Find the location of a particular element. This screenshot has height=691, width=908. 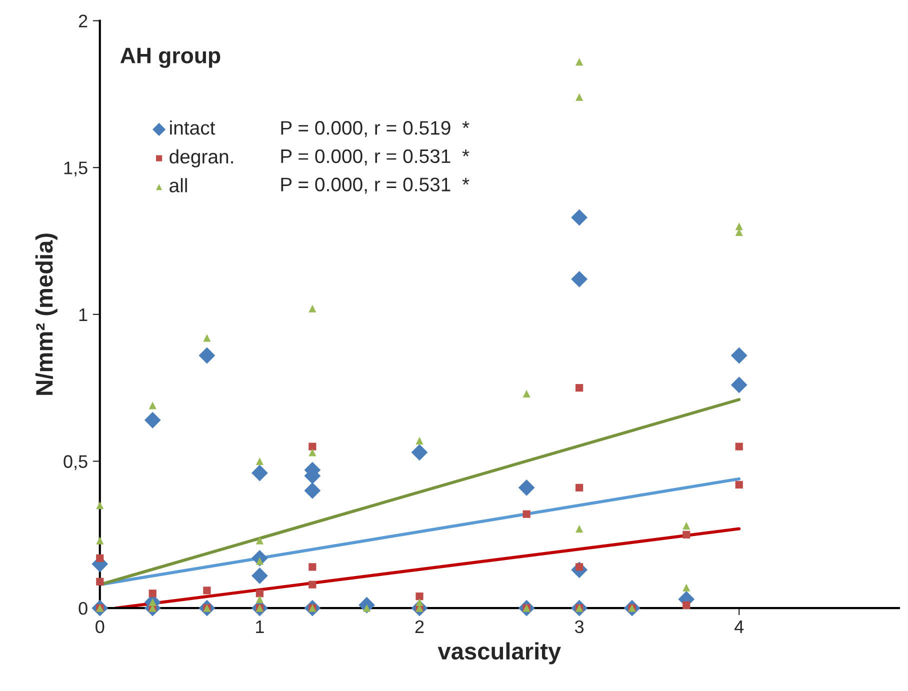

y-tick-label: 0 is located at coordinates (83, 608).